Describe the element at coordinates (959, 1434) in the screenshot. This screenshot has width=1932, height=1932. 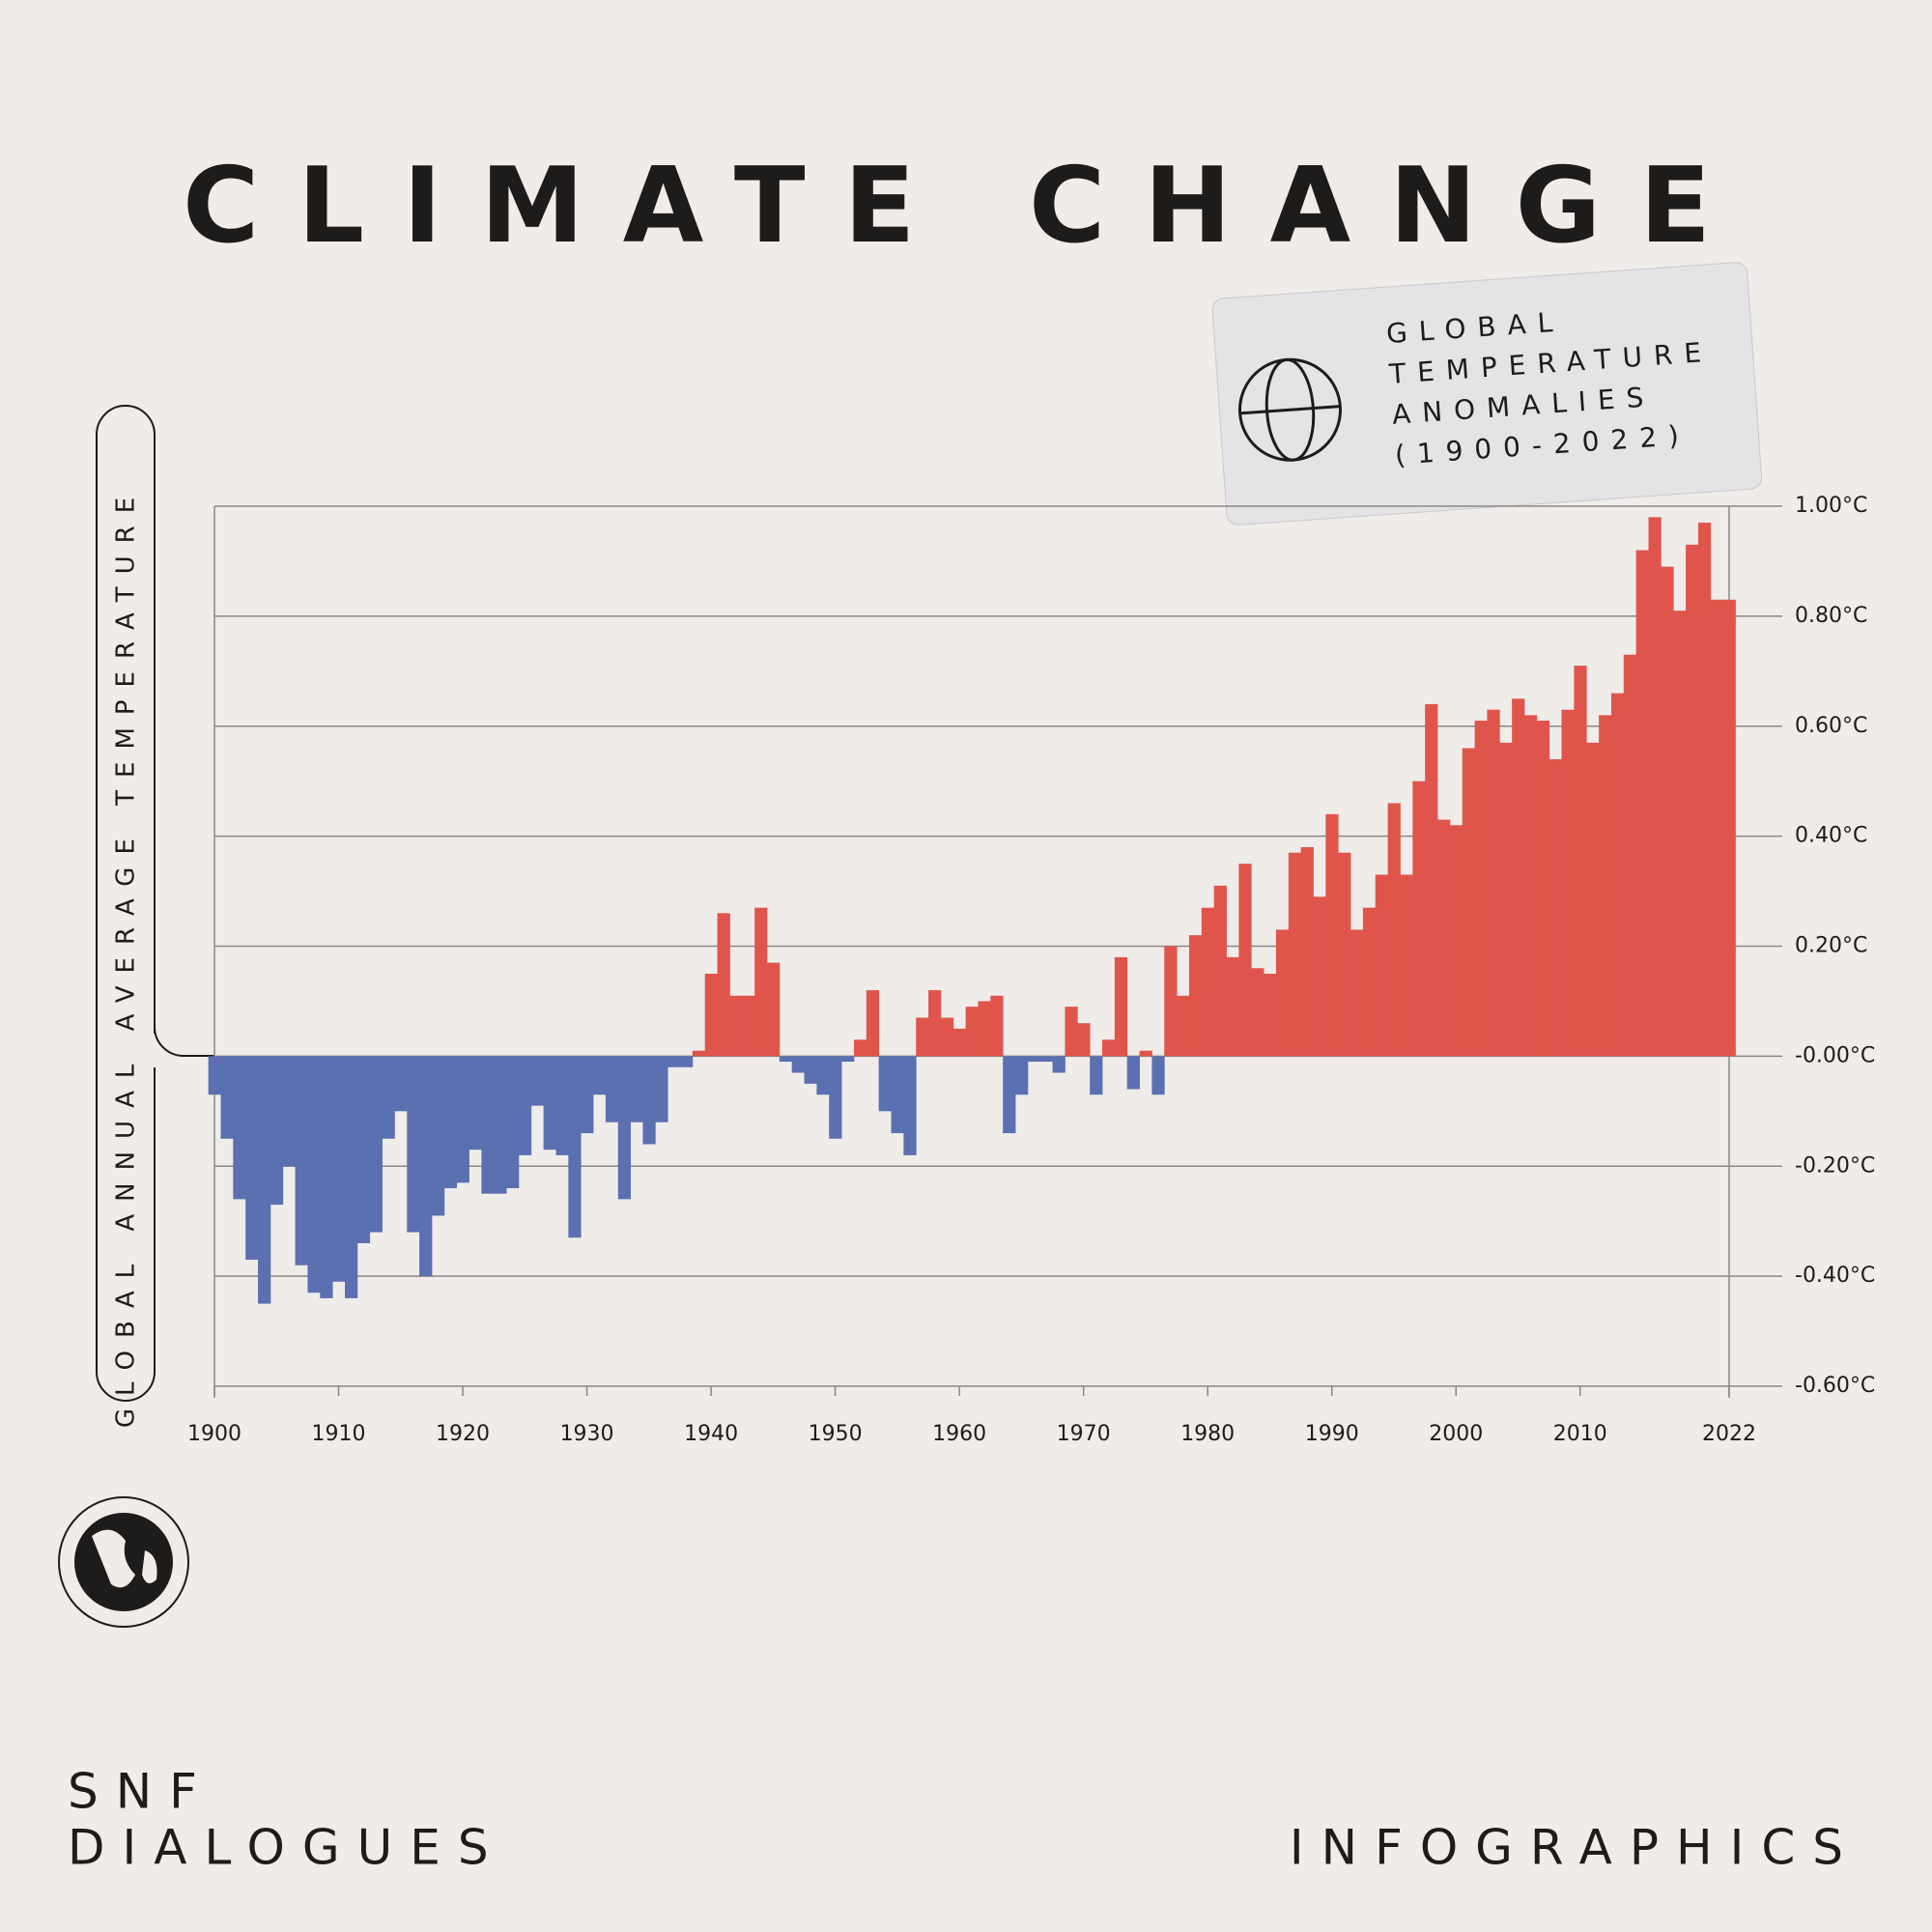
I see `x-tick-label: 1960` at that location.